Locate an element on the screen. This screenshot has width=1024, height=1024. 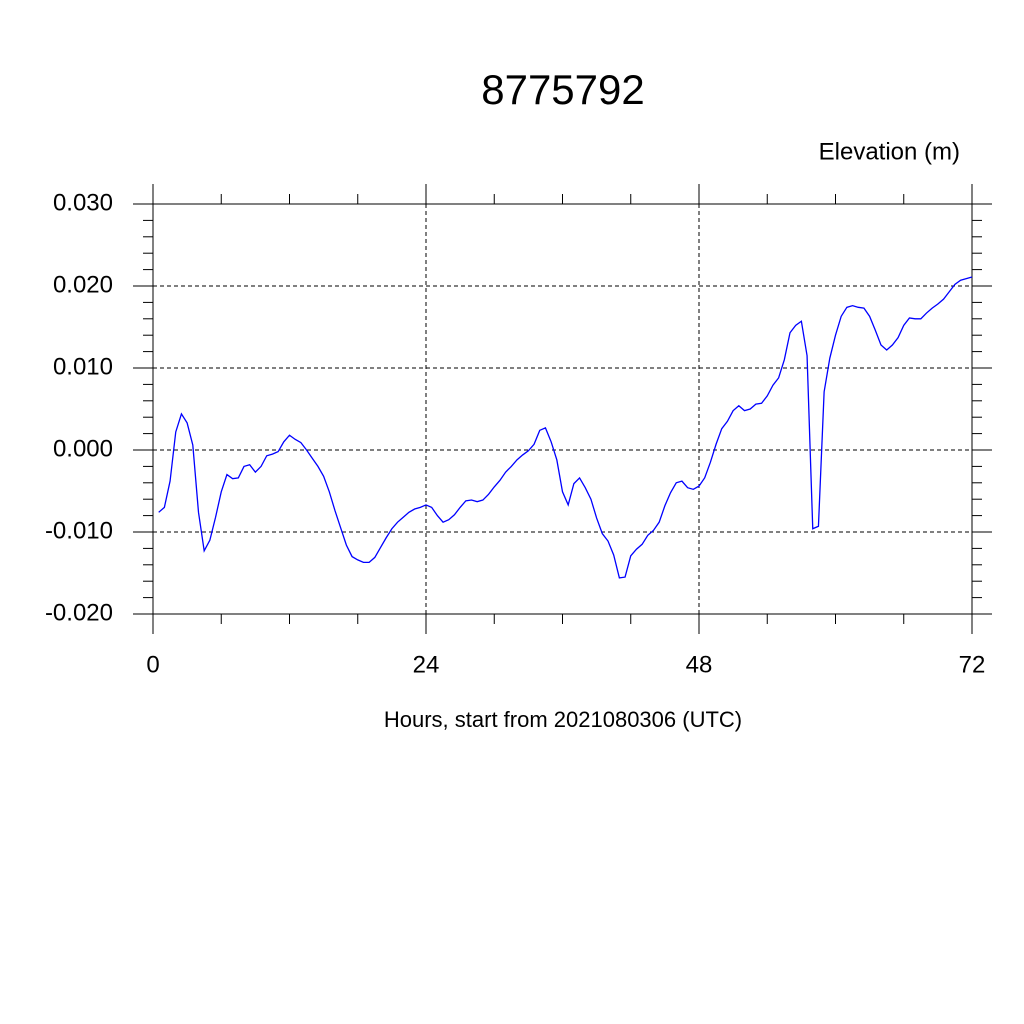
x-tick-label: 24 is located at coordinates (426, 664).